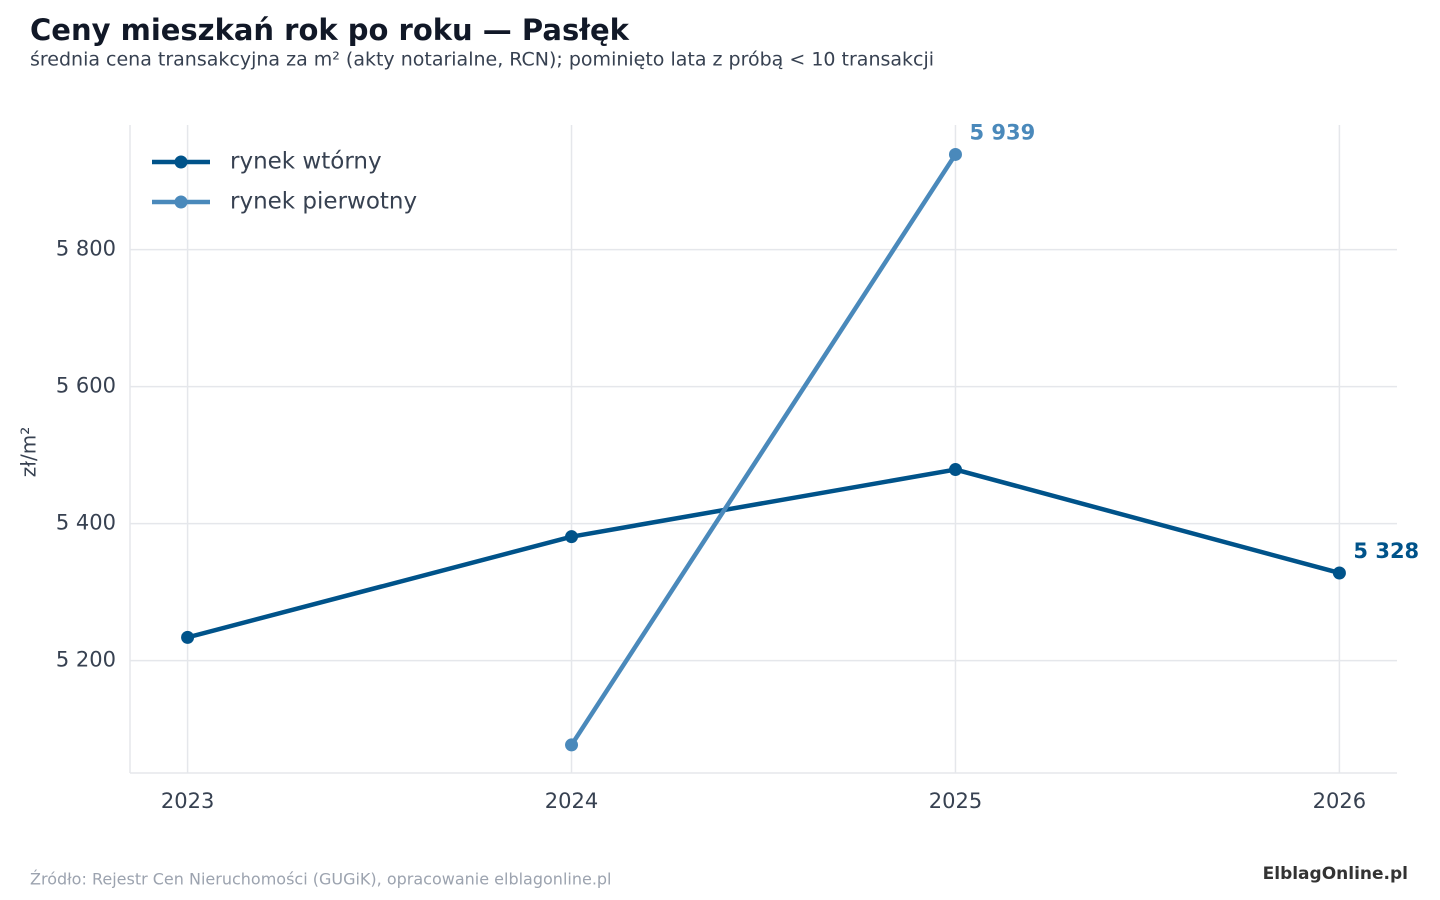 This screenshot has width=1440, height=900. What do you see at coordinates (306, 162) in the screenshot?
I see `legend-label: rynek wtórny` at bounding box center [306, 162].